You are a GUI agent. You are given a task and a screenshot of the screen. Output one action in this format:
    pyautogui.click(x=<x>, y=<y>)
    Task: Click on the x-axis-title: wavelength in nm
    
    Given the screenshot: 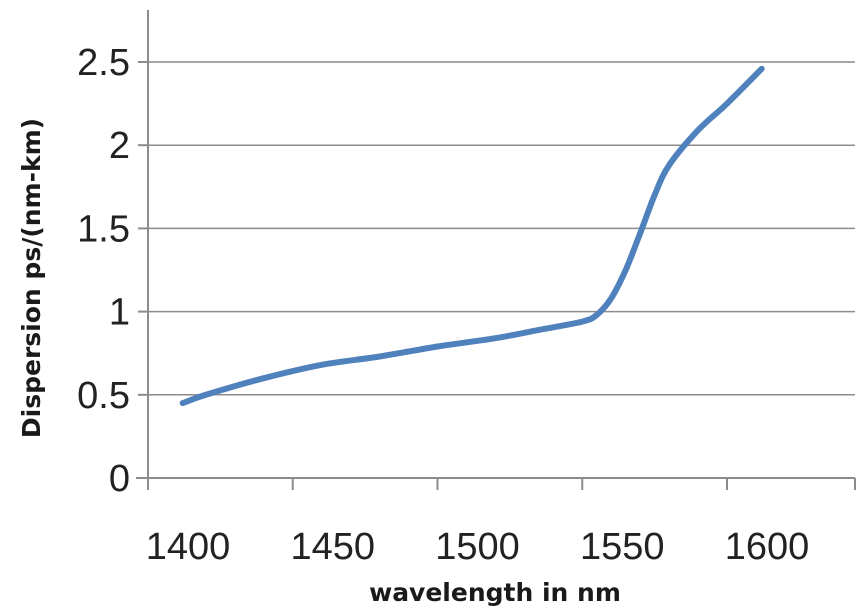 What is the action you would take?
    pyautogui.click(x=495, y=592)
    